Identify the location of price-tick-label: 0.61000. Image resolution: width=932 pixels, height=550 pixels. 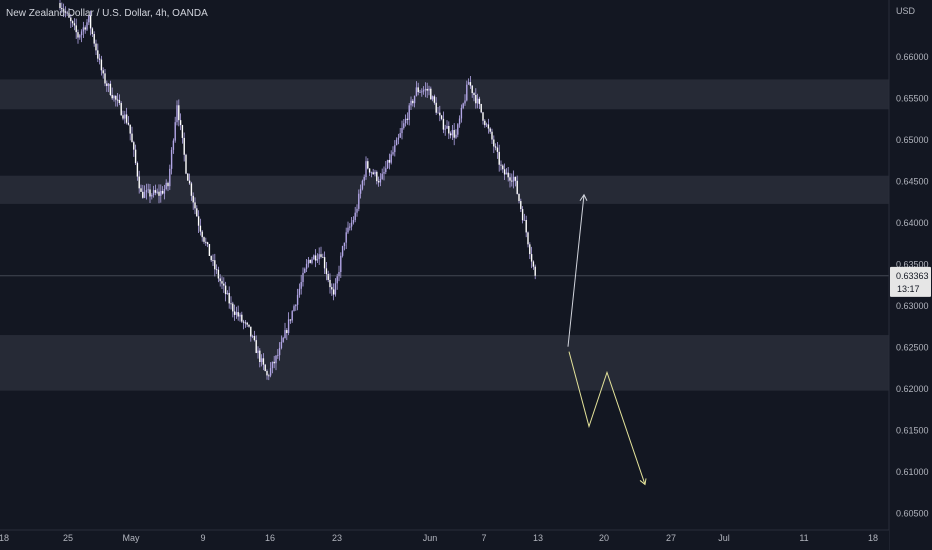
(912, 472).